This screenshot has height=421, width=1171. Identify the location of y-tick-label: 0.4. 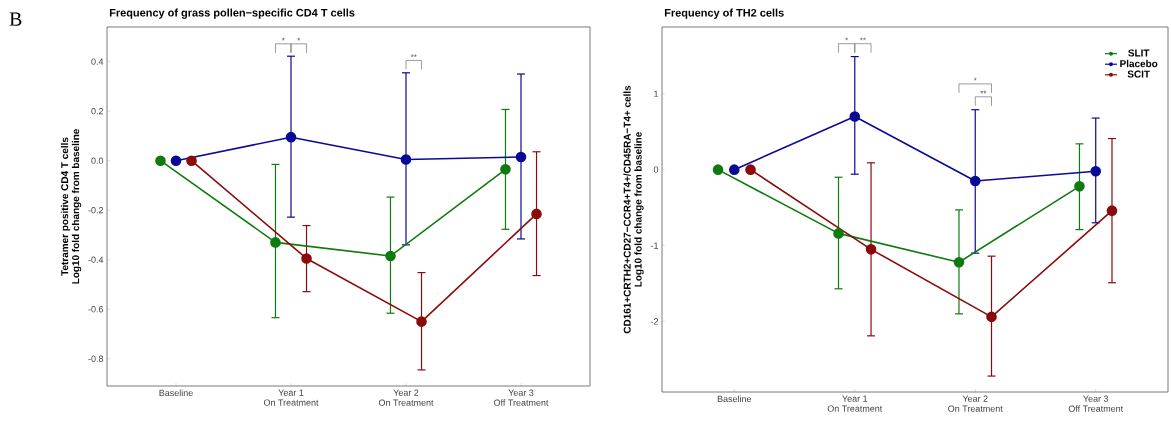
(97, 61).